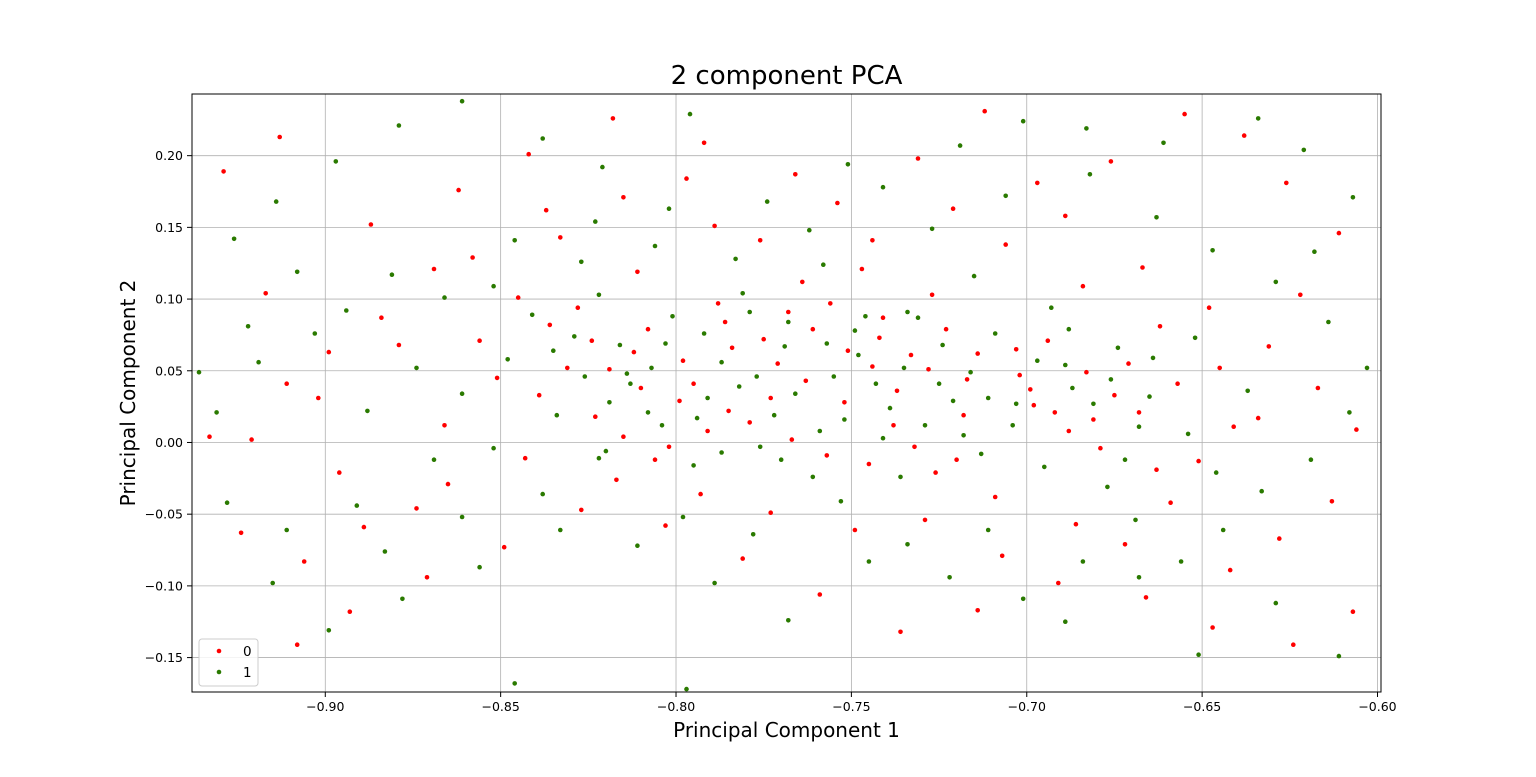 This screenshot has height=777, width=1536. Describe the element at coordinates (247, 673) in the screenshot. I see `legend-label-1: 1` at that location.